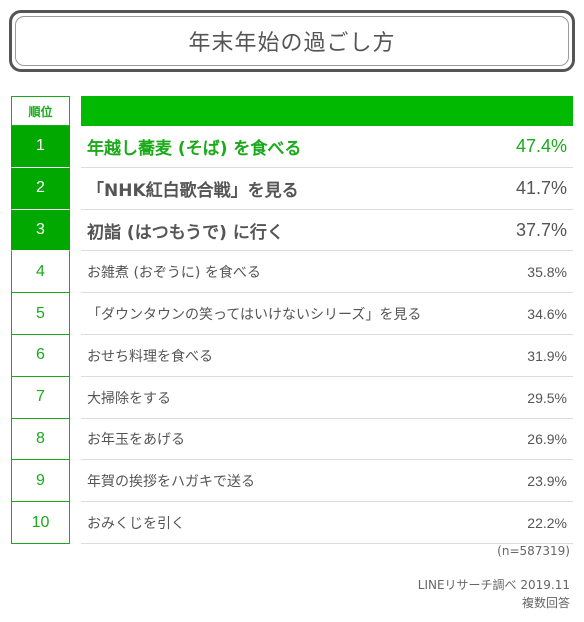 The width and height of the screenshot is (584, 622). I want to click on table-row: 7 大掃除をする 29.5%, so click(292, 397).